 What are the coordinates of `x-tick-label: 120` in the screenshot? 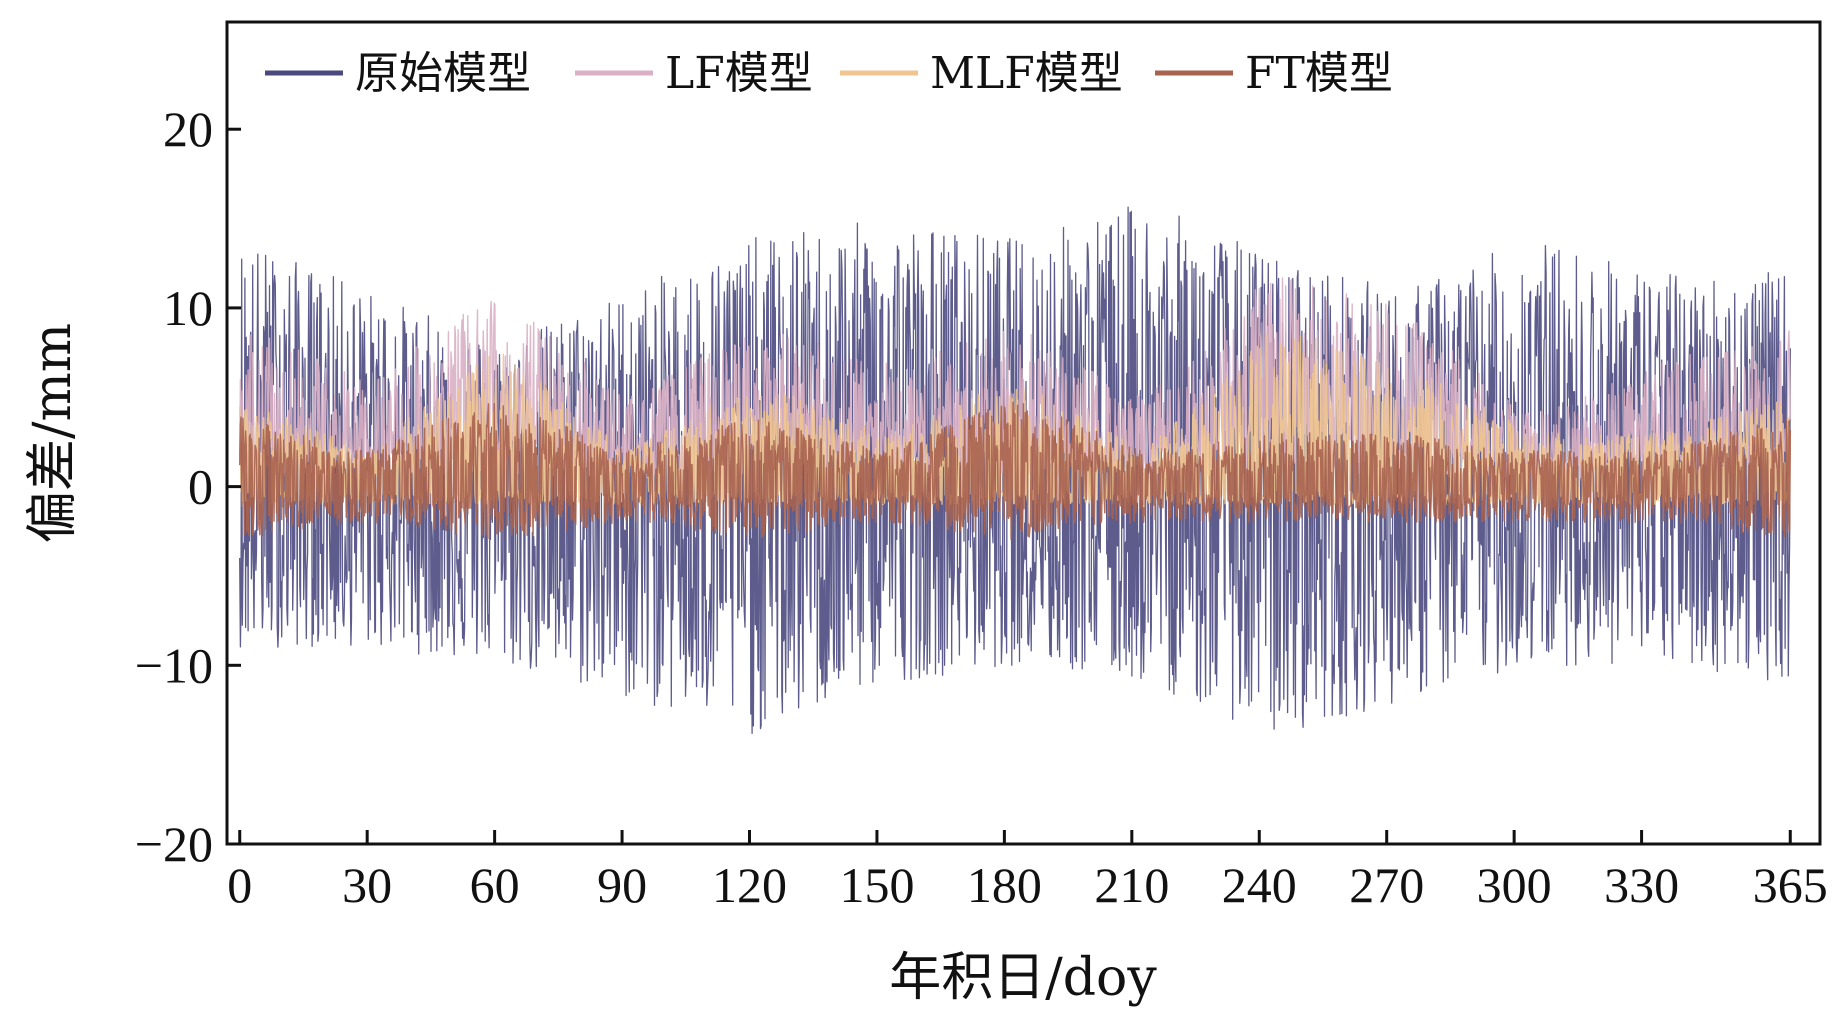 It's located at (749, 885).